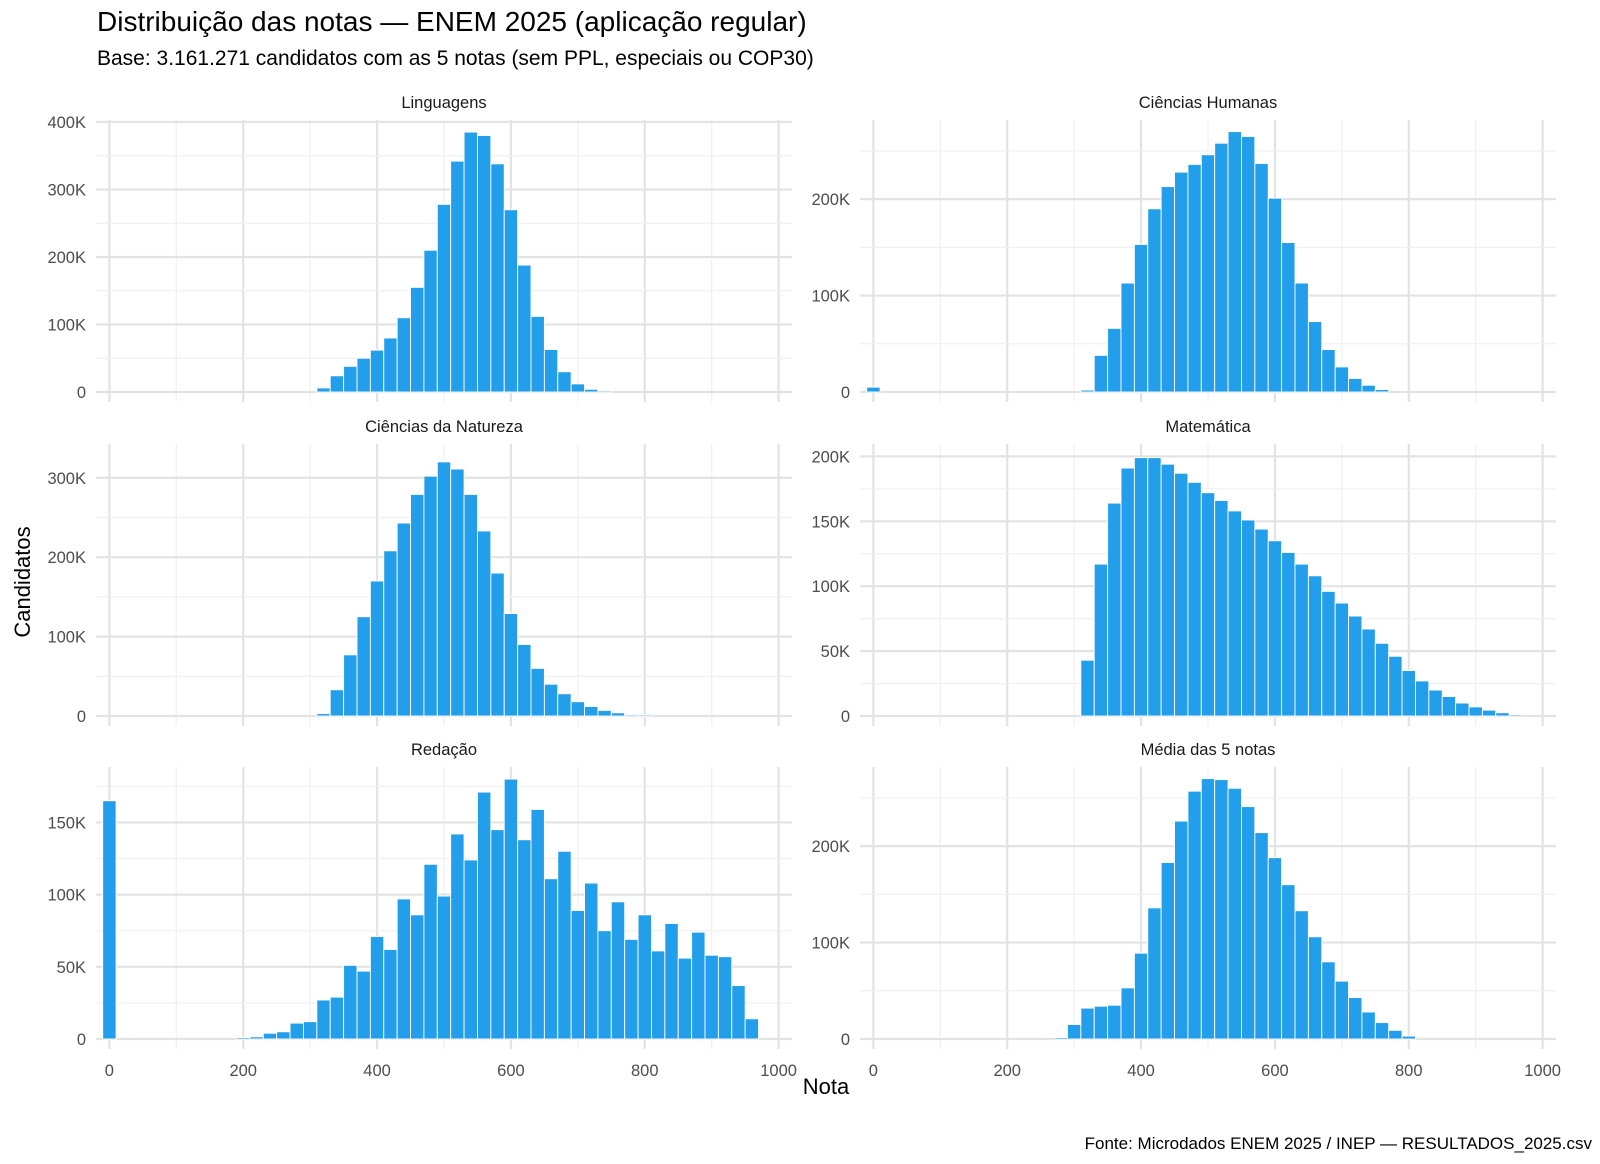 This screenshot has height=1164, width=1600. Describe the element at coordinates (66, 479) in the screenshot. I see `y-tick-label: 300K` at that location.